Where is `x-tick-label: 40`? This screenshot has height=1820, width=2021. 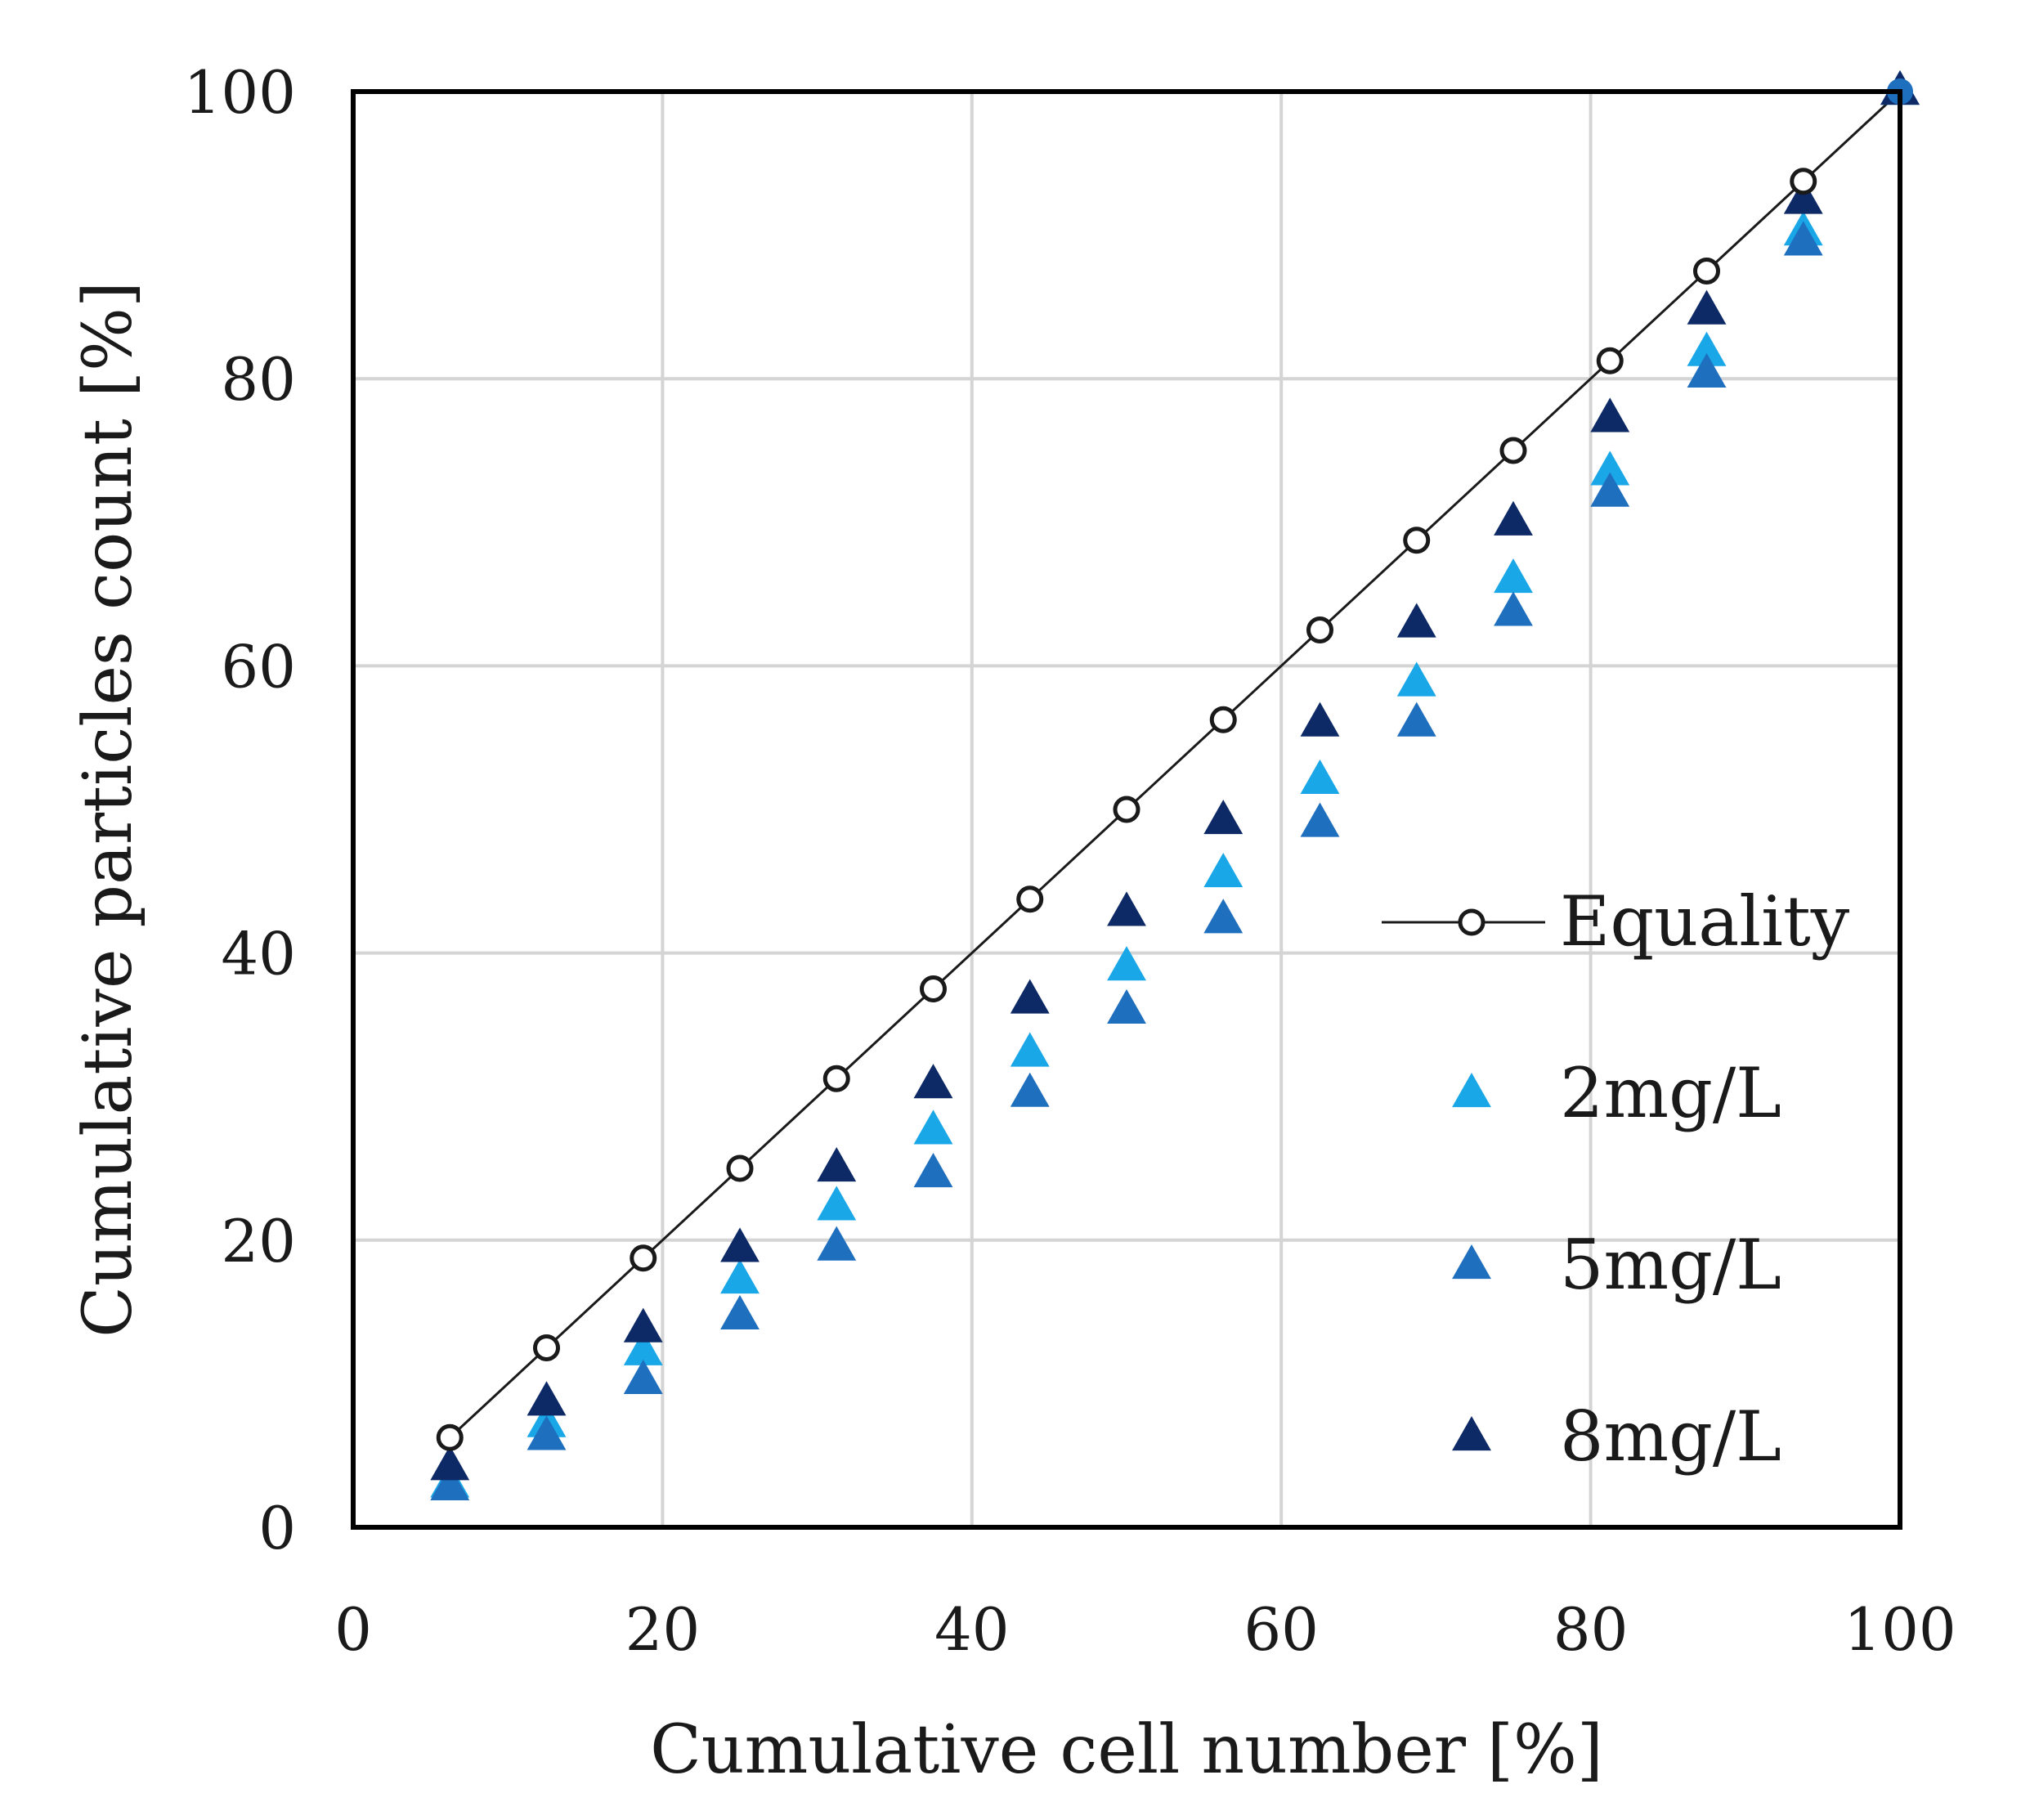 x-tick-label: 40 is located at coordinates (972, 1630).